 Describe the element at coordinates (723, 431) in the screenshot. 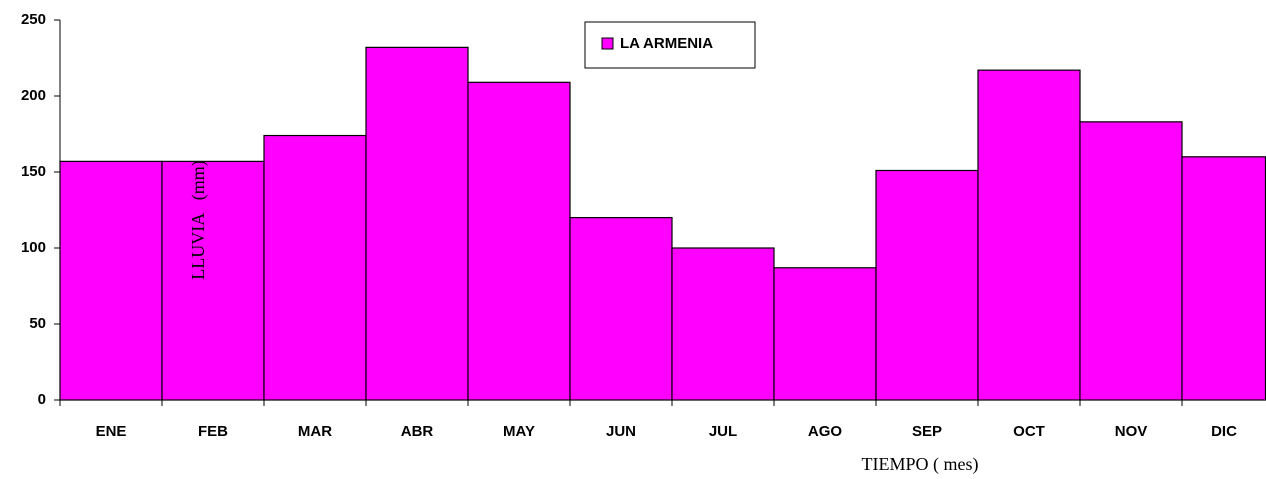

I see `x-tick-label: JUL` at that location.